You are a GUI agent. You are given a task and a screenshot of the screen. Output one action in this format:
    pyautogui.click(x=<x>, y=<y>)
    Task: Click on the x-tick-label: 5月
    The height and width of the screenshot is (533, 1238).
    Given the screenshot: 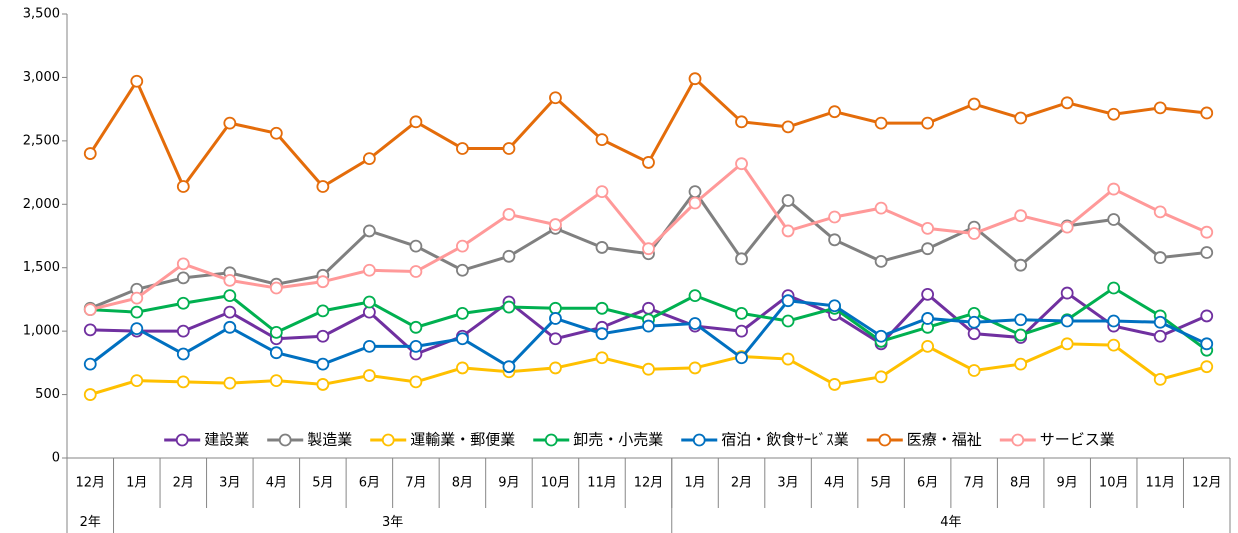 What is the action you would take?
    pyautogui.click(x=322, y=483)
    